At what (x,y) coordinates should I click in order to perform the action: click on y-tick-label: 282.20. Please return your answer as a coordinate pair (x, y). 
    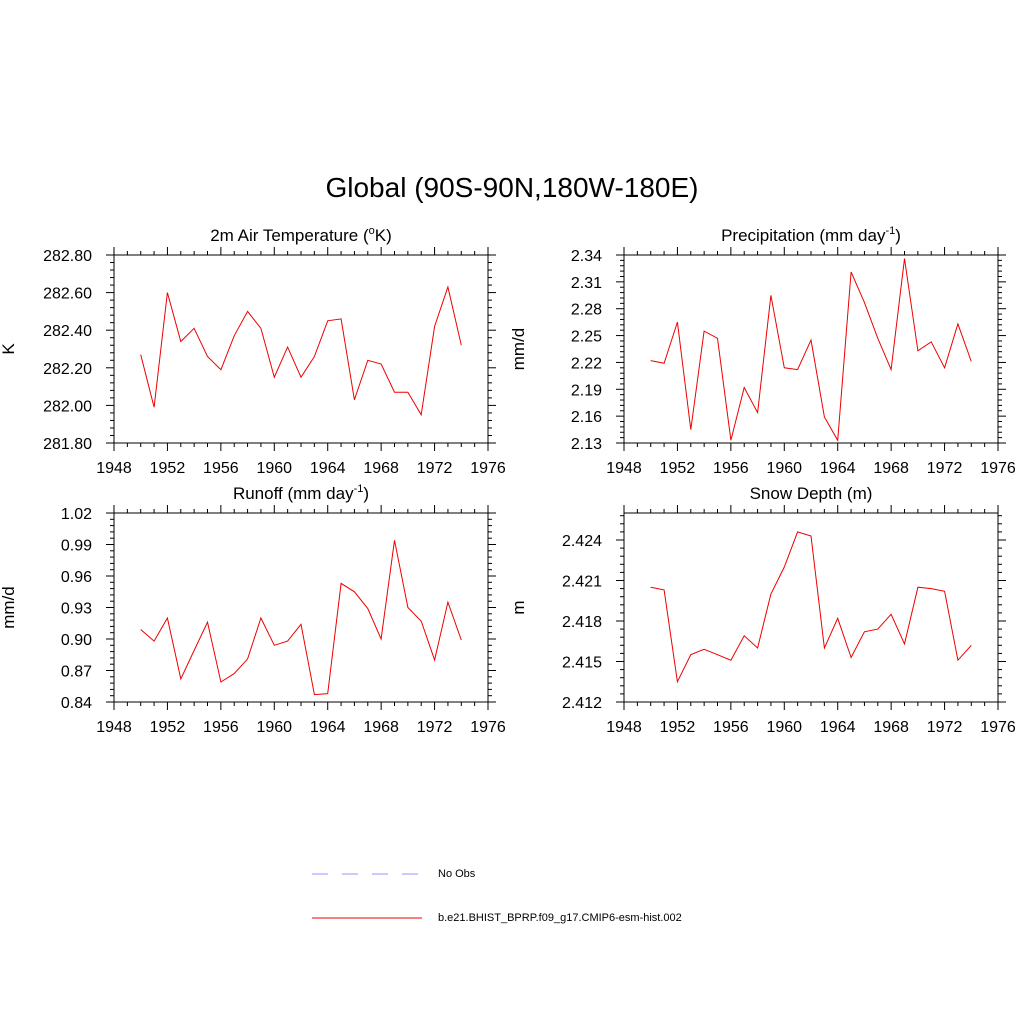
    Looking at the image, I should click on (67, 369).